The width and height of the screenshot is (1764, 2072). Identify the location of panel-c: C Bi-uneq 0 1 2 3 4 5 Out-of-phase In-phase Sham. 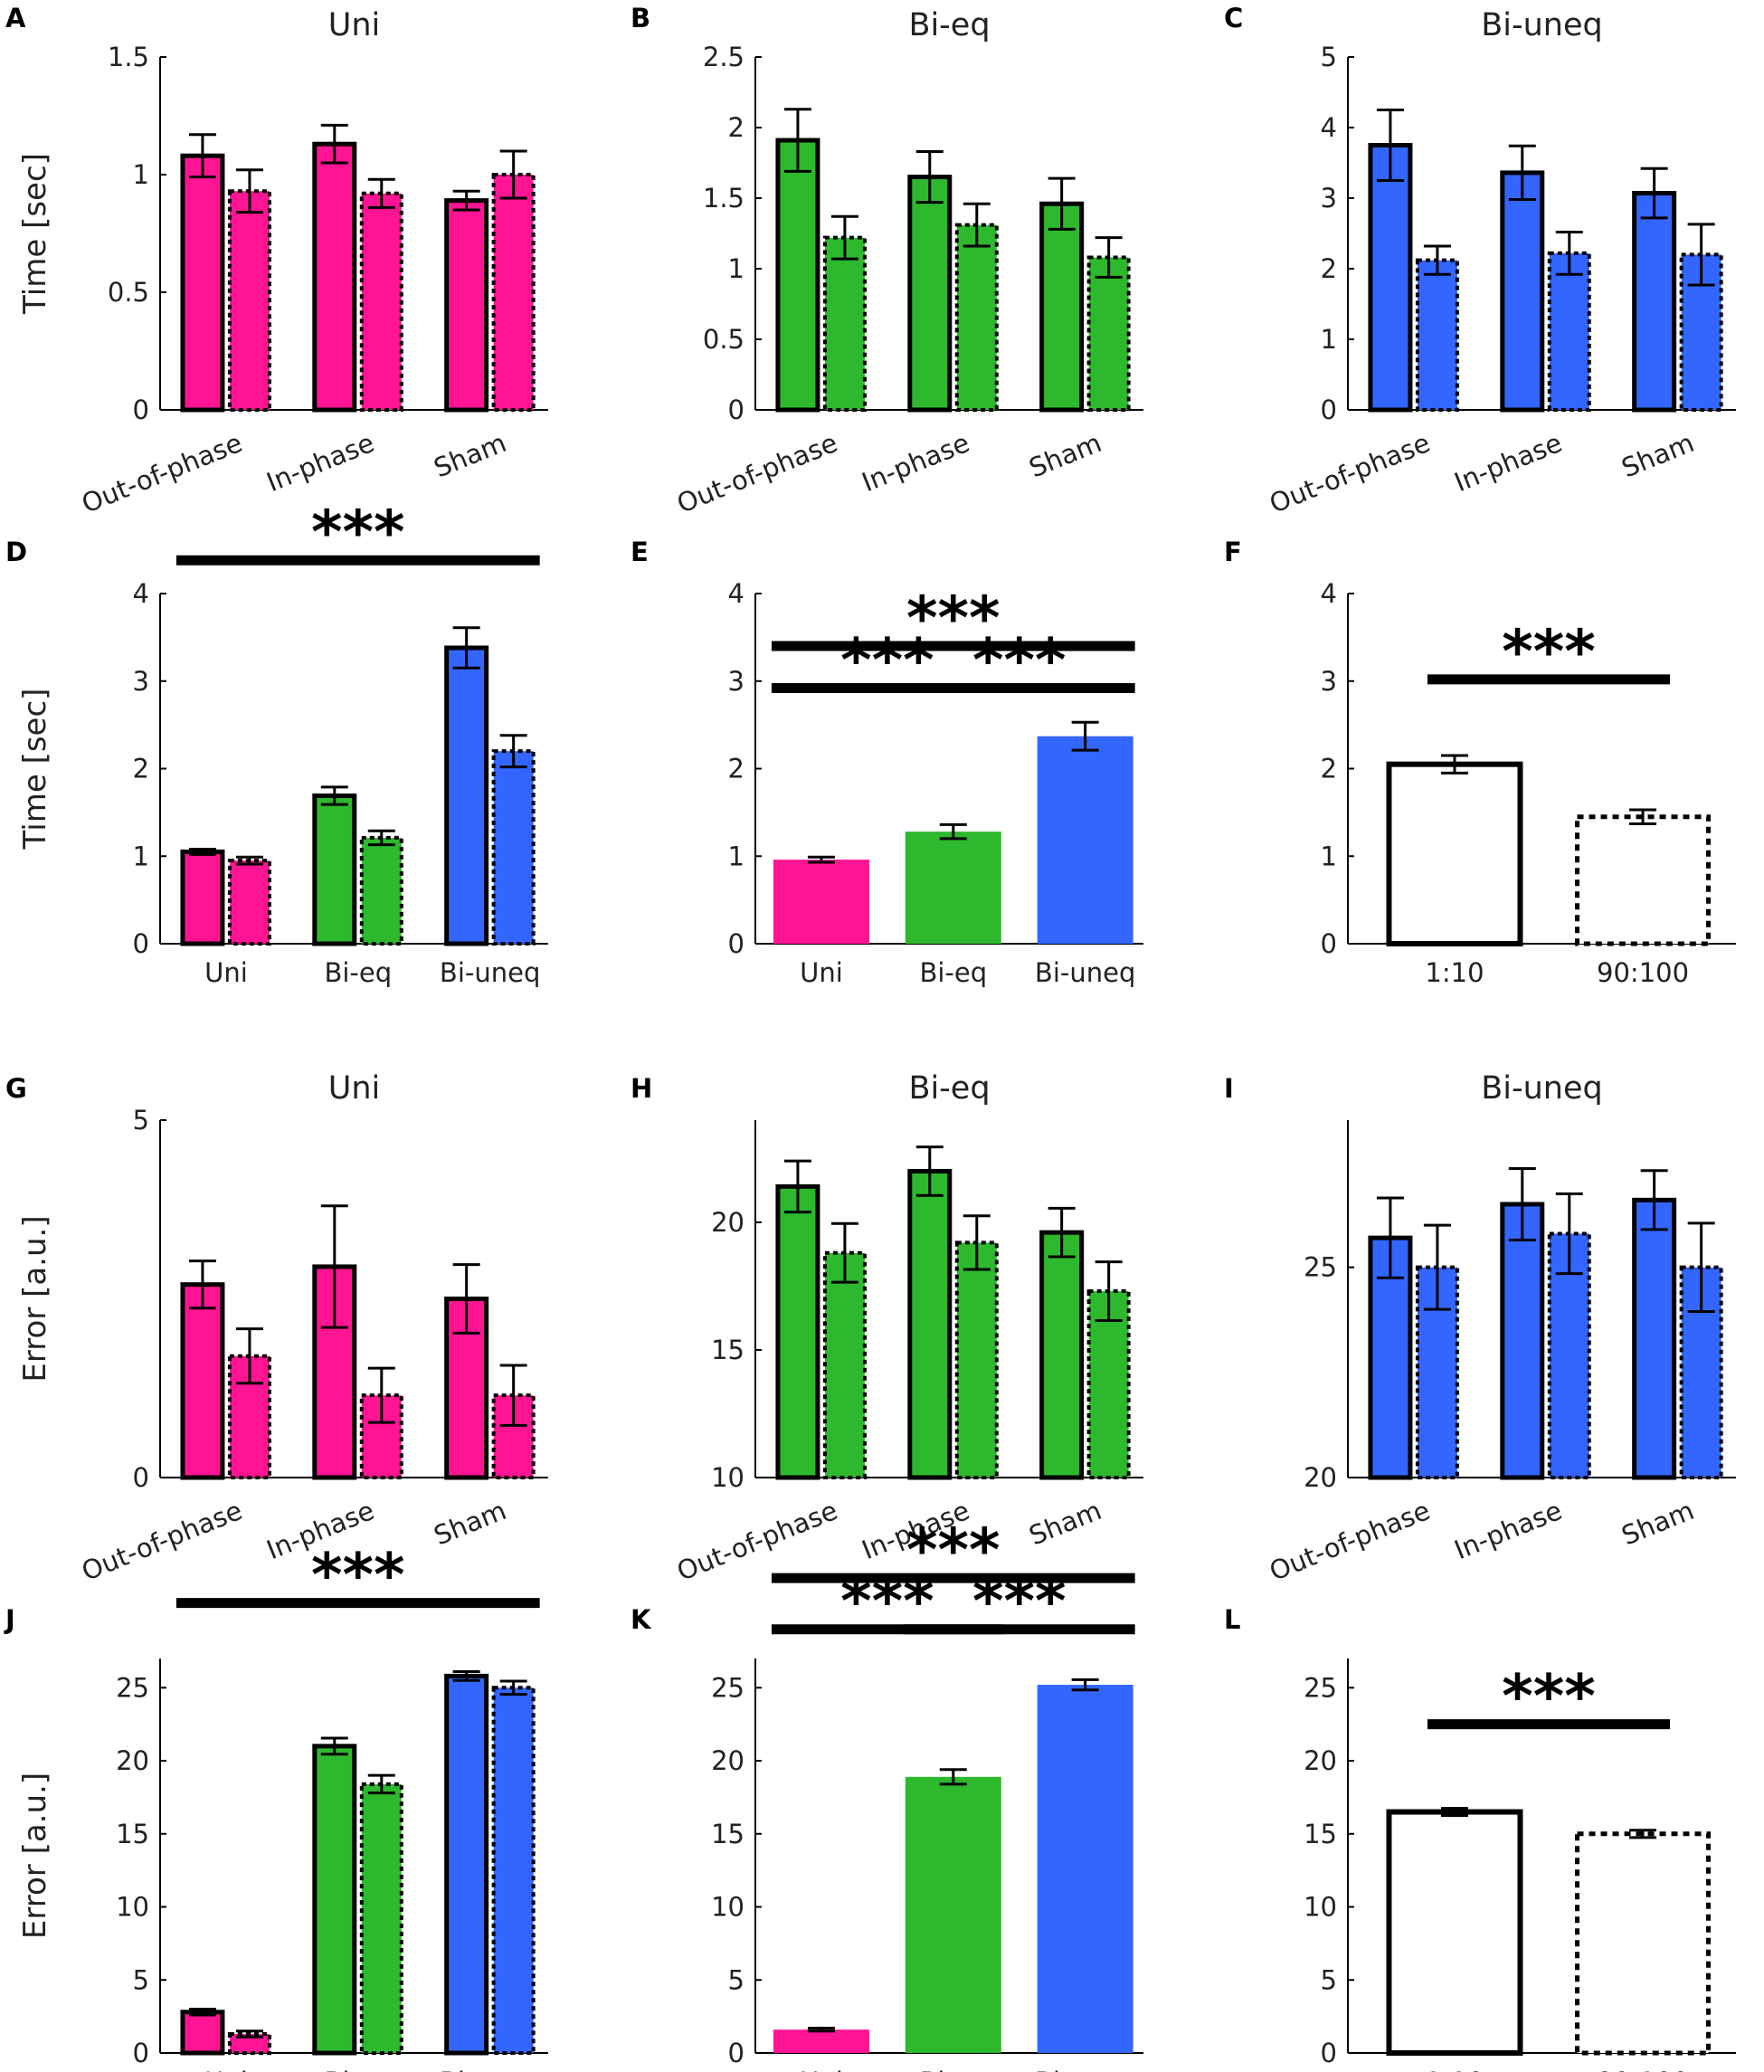
(1480, 261).